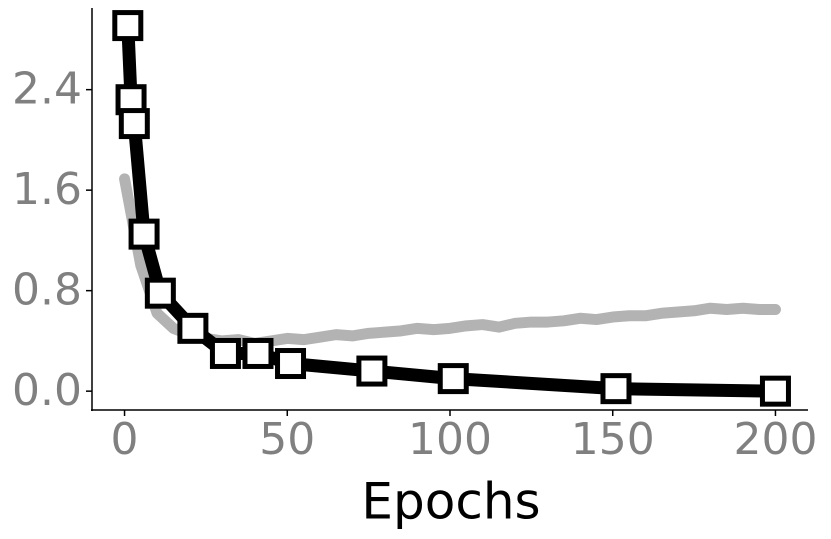 The image size is (831, 539). I want to click on x-tick-label: 100, so click(450, 439).